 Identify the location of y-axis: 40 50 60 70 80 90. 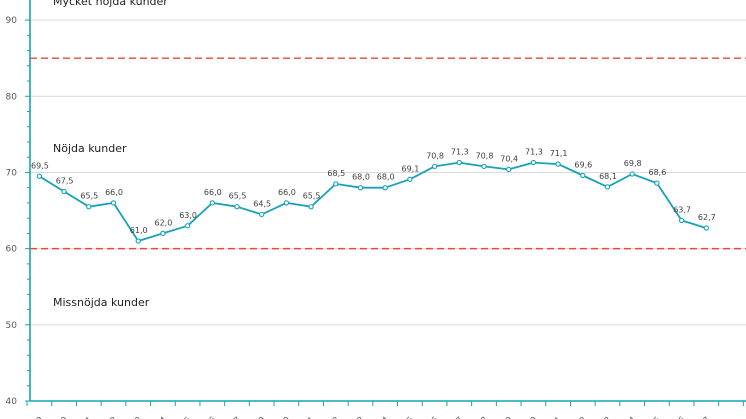
(18, 203).